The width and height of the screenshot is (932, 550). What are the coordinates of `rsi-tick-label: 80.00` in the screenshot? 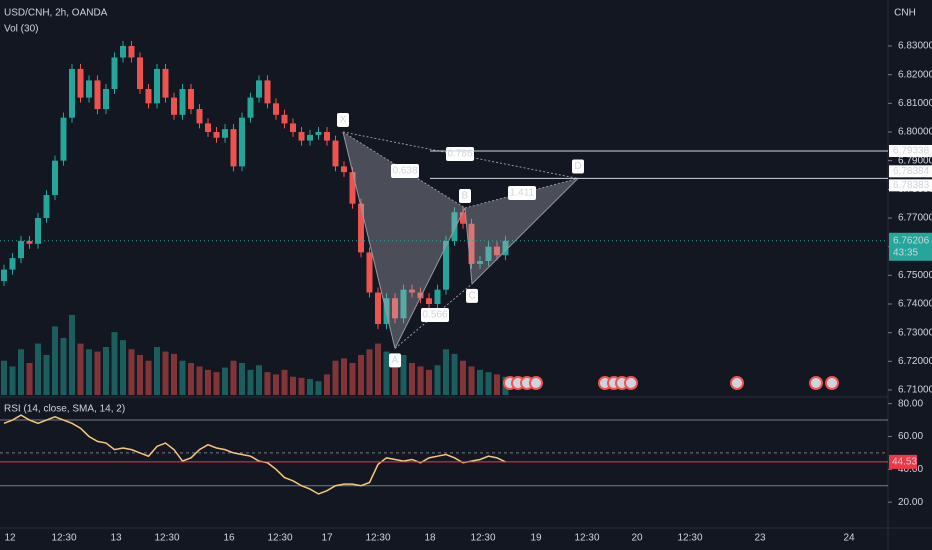 It's located at (910, 403).